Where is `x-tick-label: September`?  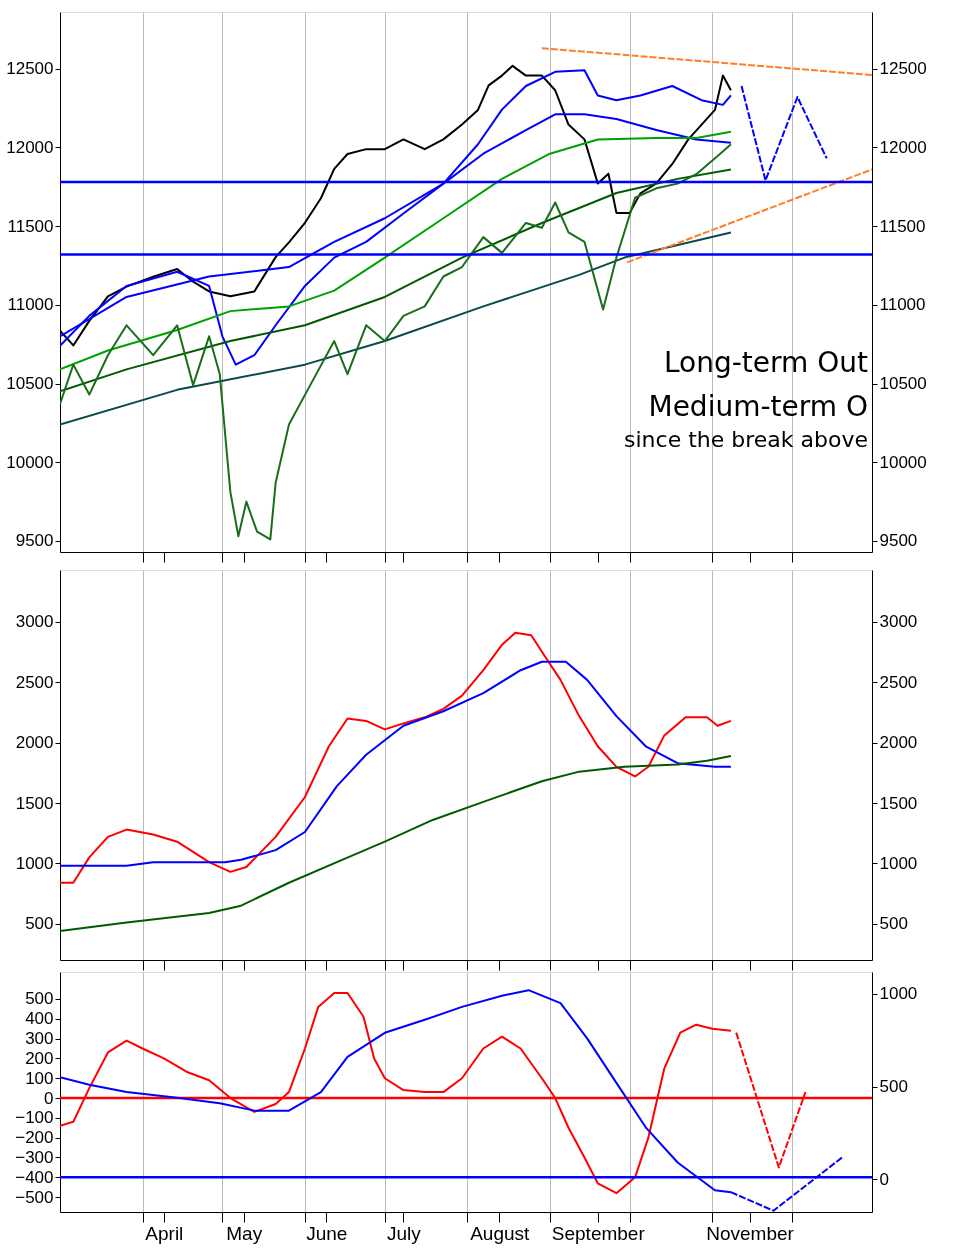 x-tick-label: September is located at coordinates (598, 1233).